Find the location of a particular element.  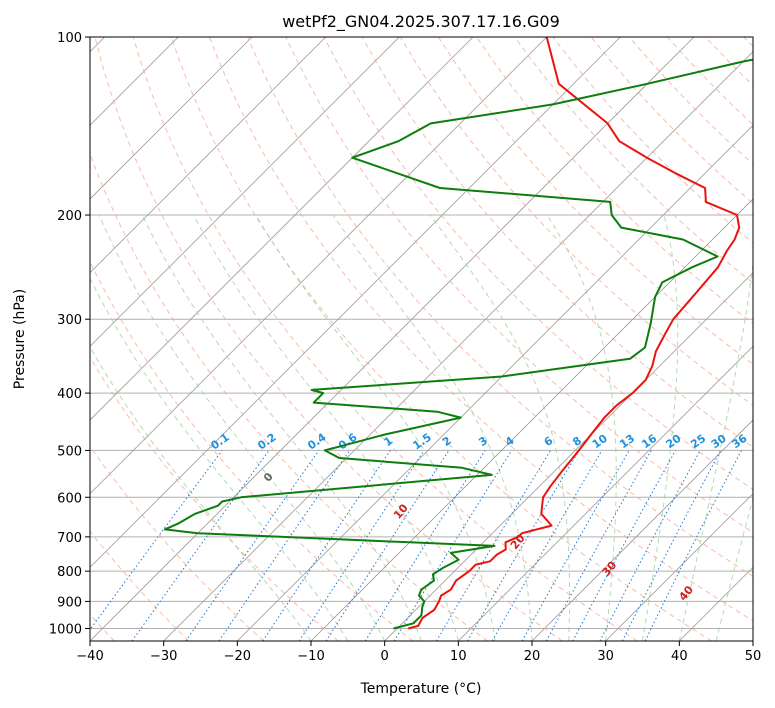

y-tick-label: 700 is located at coordinates (69, 538).